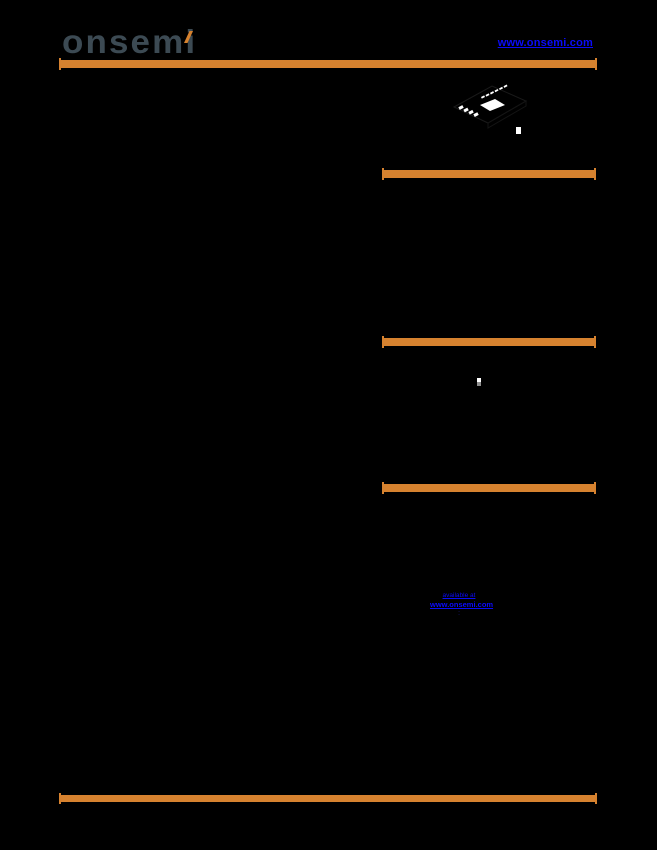 This screenshot has height=850, width=657. Describe the element at coordinates (459, 595) in the screenshot. I see `body-link-line-1: available at` at that location.